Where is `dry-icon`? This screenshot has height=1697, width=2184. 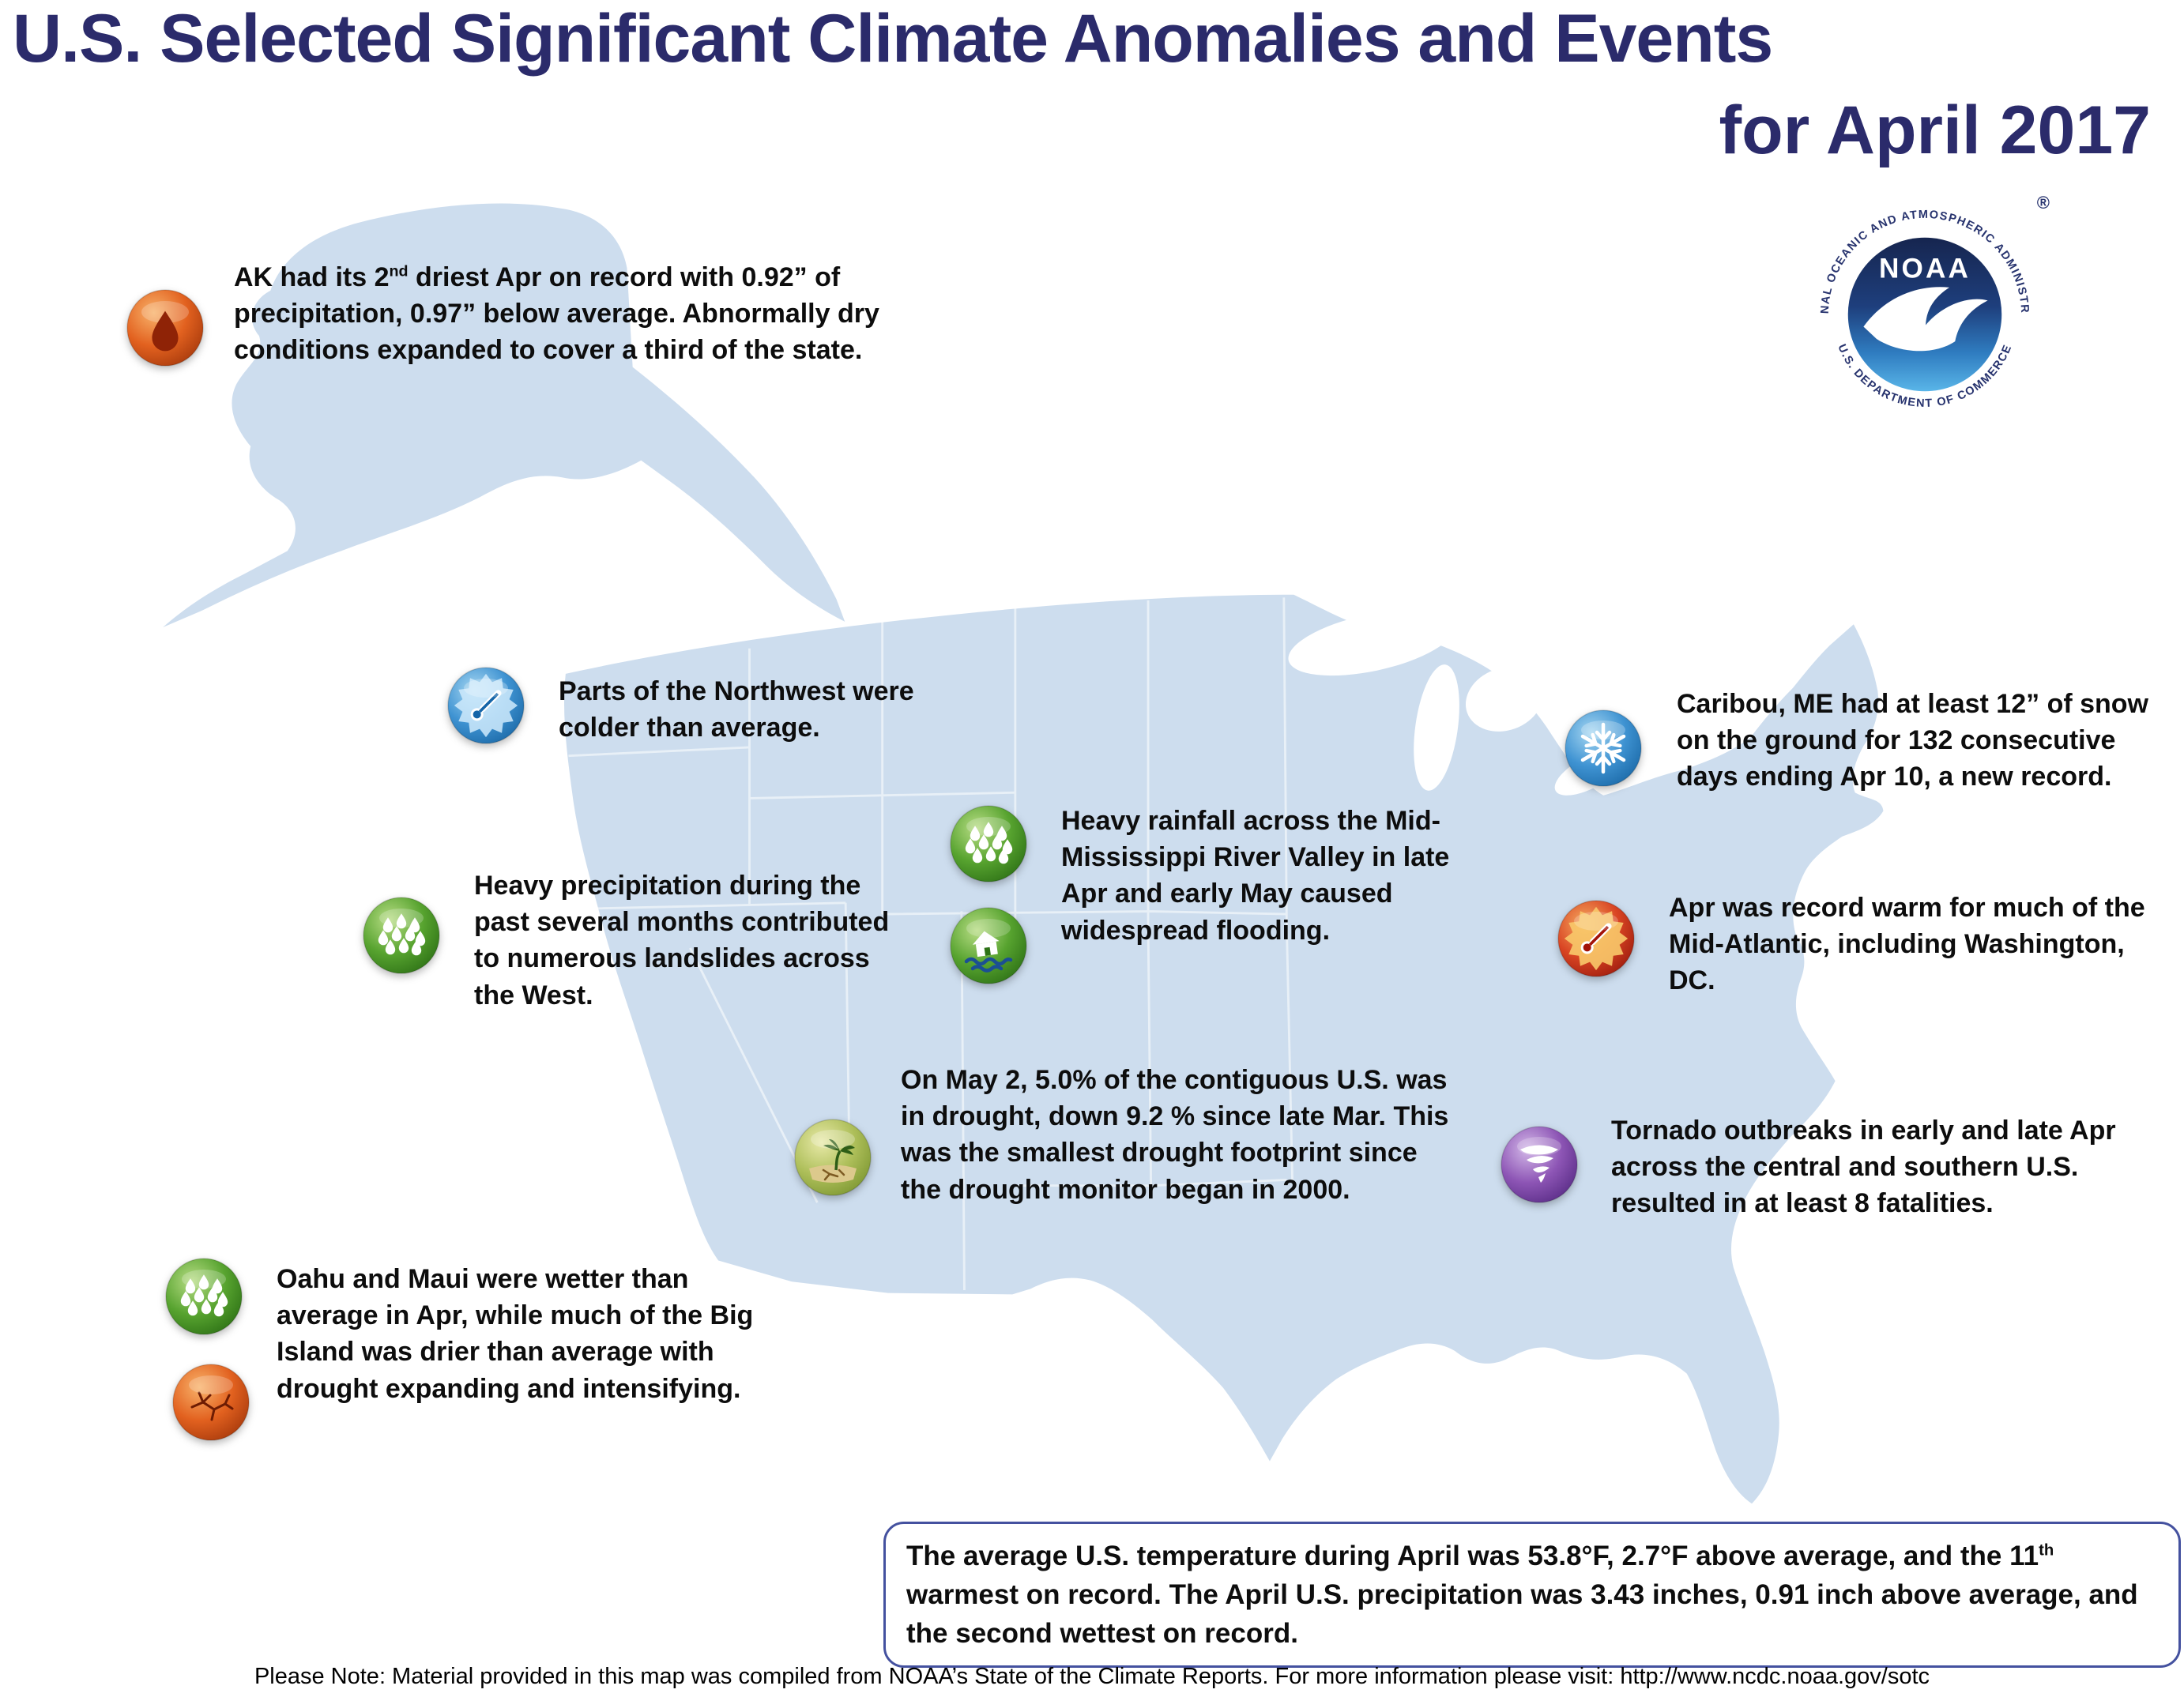
dry-icon is located at coordinates (165, 328).